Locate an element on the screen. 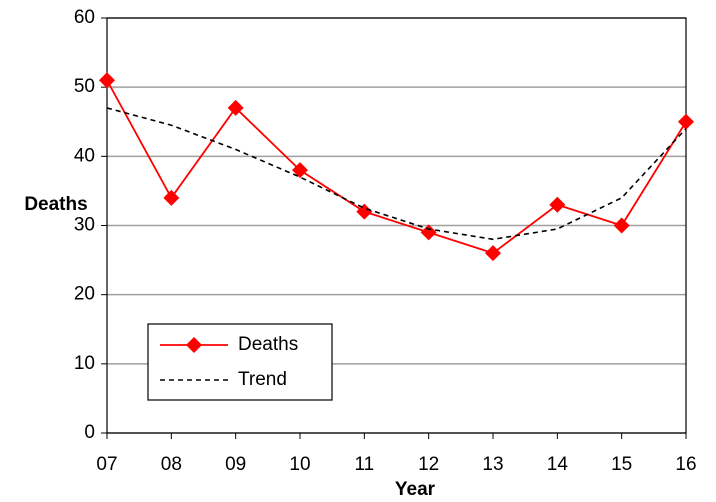 The width and height of the screenshot is (716, 502). y-tick-label: 10 is located at coordinates (84, 363).